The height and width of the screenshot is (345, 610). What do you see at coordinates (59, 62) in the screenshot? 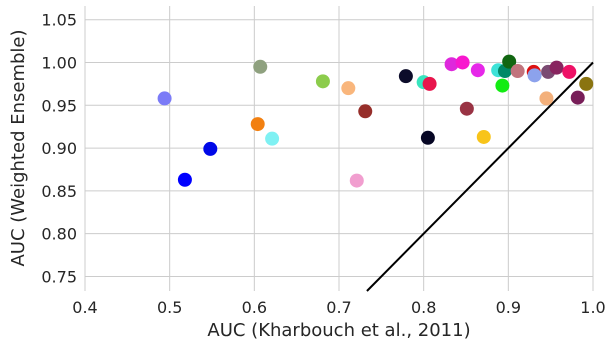
I see `y-tick-label: 1.00` at bounding box center [59, 62].